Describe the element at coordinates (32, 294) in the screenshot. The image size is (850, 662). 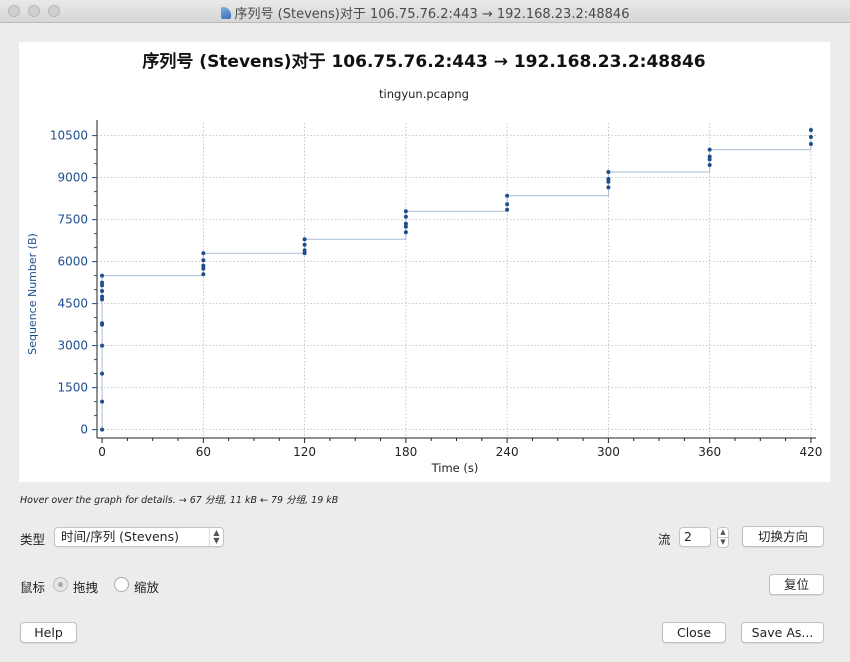
I see `y-axis-label: Sequence Number (B)` at that location.